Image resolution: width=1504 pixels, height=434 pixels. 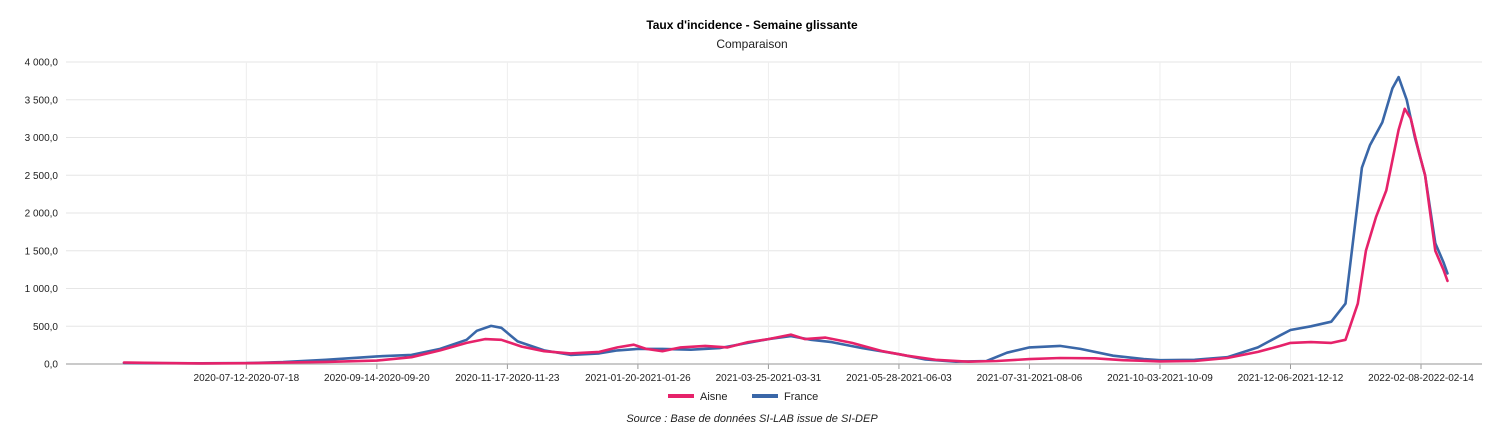 I want to click on x-tick-label: 2021-01-20-2021-01-26, so click(x=638, y=378).